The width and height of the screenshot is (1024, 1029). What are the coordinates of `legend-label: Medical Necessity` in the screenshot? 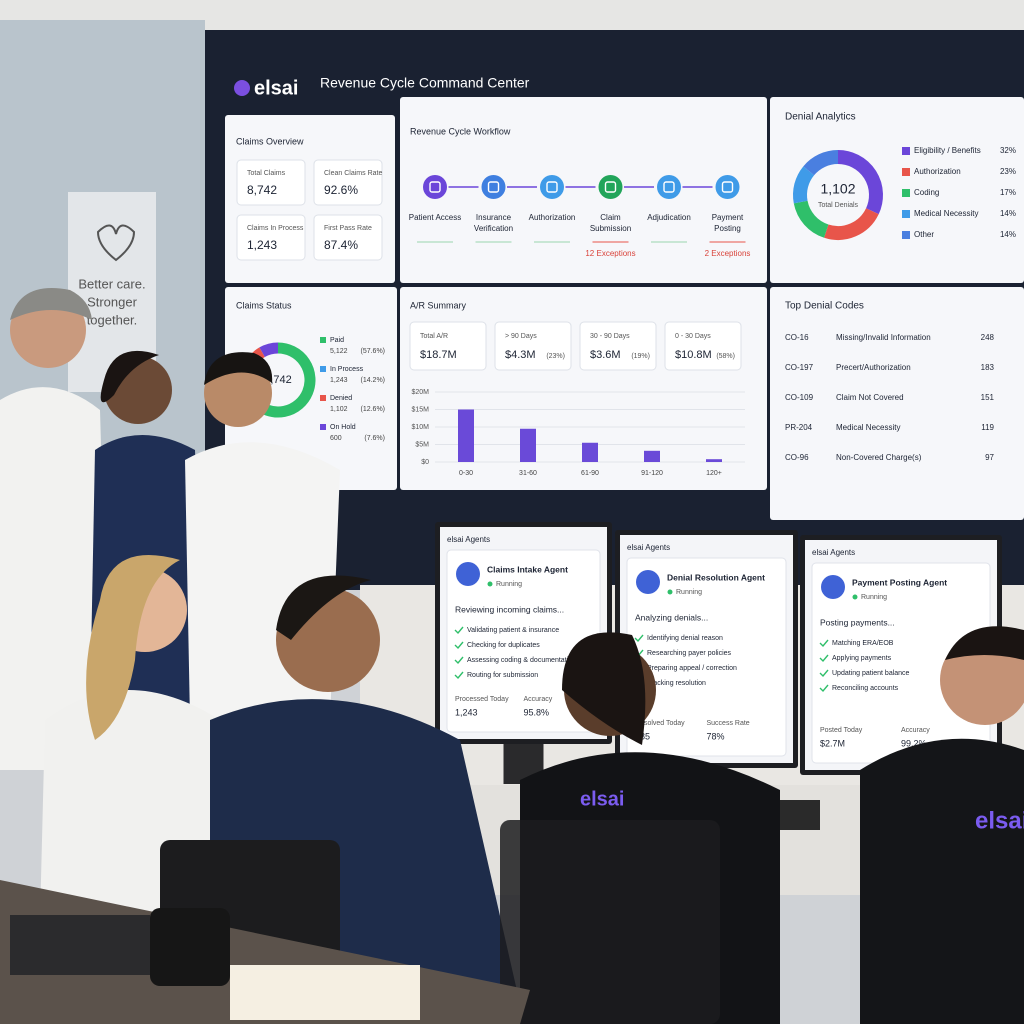 It's located at (946, 213).